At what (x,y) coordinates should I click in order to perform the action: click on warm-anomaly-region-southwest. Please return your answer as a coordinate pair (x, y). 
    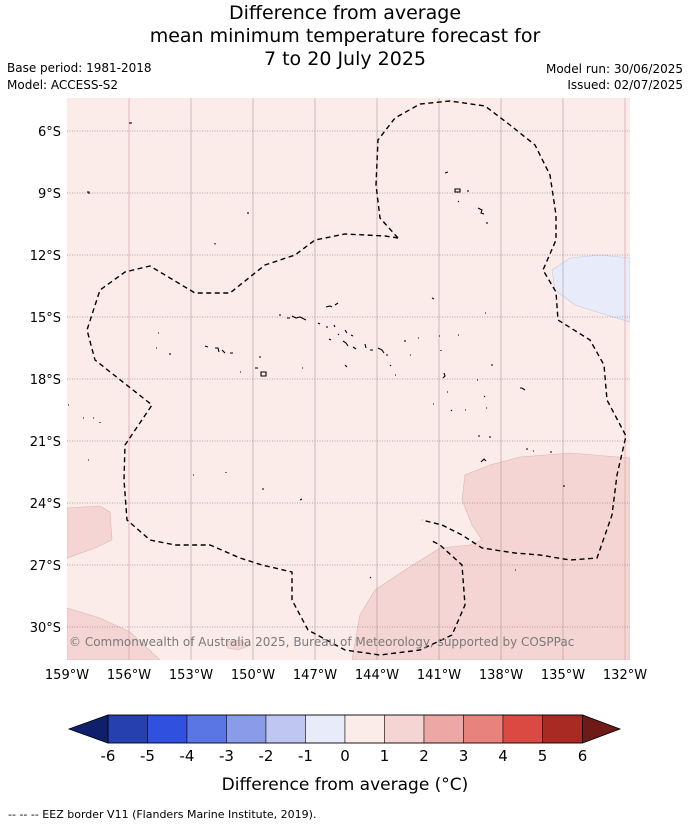
    Looking at the image, I should click on (114, 633).